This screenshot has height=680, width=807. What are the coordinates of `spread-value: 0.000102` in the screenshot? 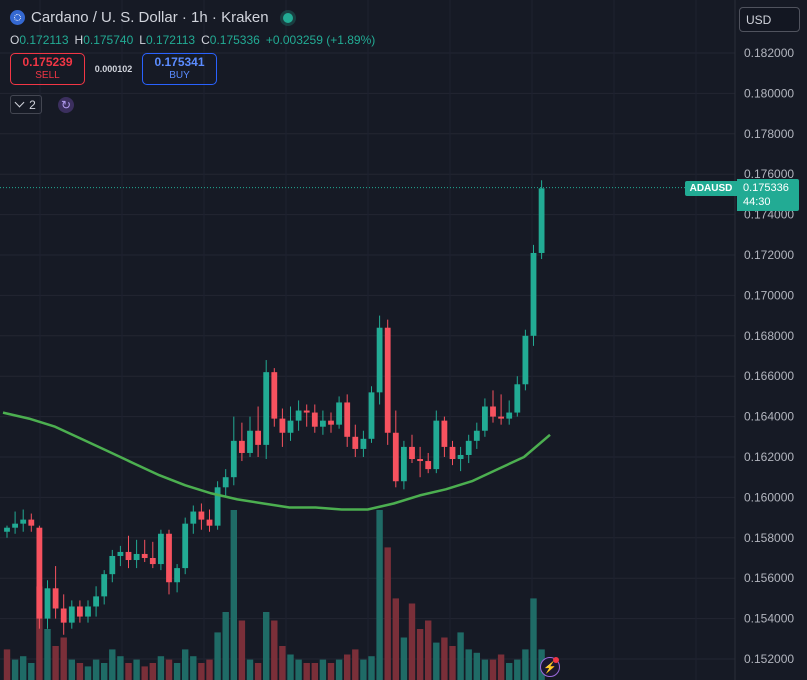 It's located at (113, 69).